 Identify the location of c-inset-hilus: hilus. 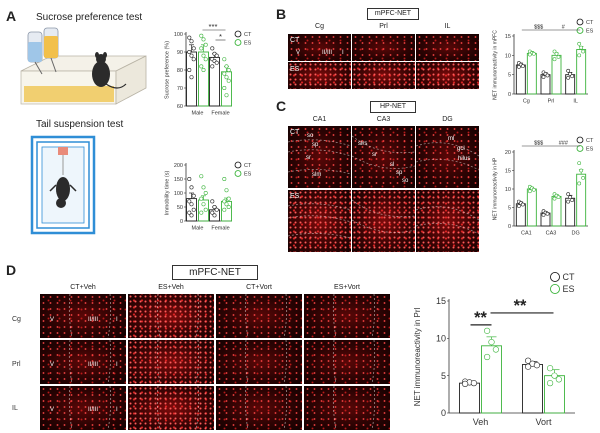
(464, 159).